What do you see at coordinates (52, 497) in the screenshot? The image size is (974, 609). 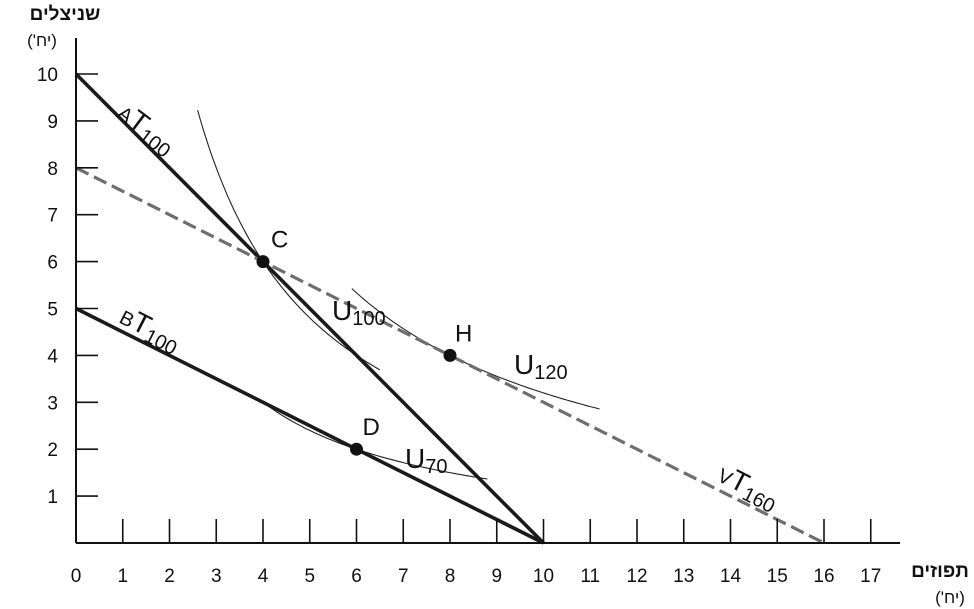 I see `y-tick-label: 1` at bounding box center [52, 497].